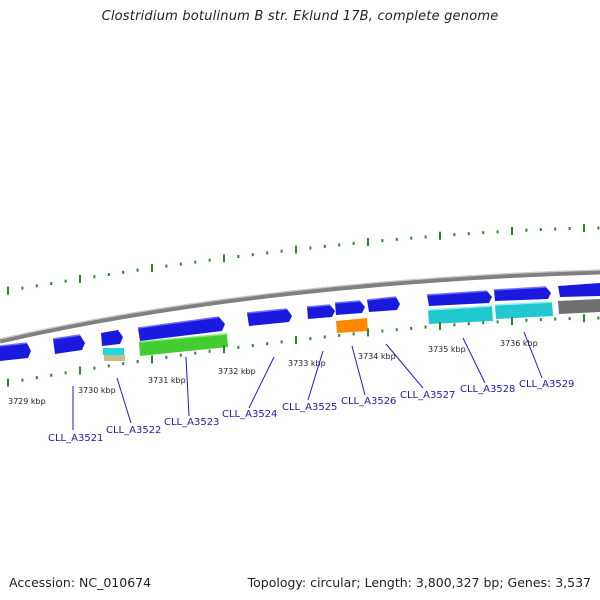 This screenshot has height=600, width=600. I want to click on ruler-label: 3731 kbp, so click(167, 380).